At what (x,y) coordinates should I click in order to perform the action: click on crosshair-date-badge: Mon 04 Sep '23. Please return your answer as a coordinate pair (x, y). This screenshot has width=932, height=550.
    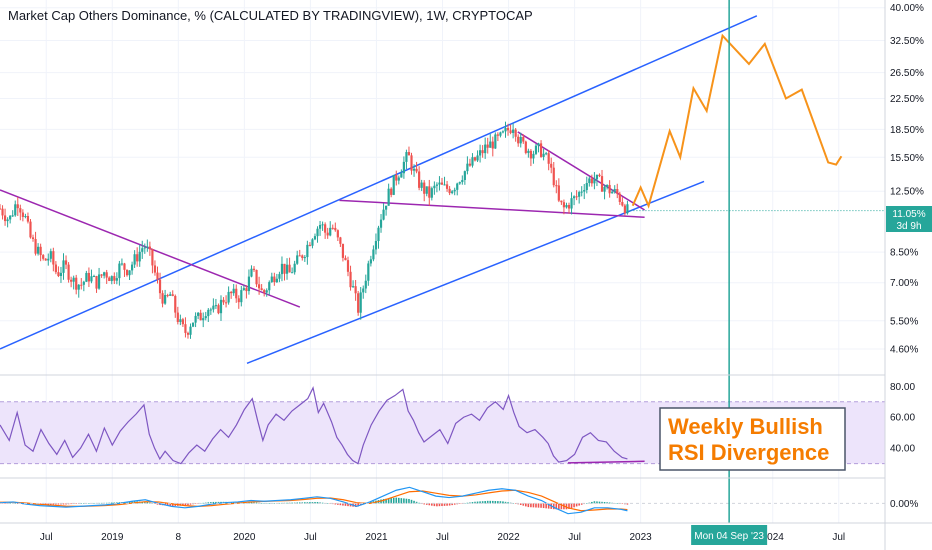
    Looking at the image, I should click on (729, 535).